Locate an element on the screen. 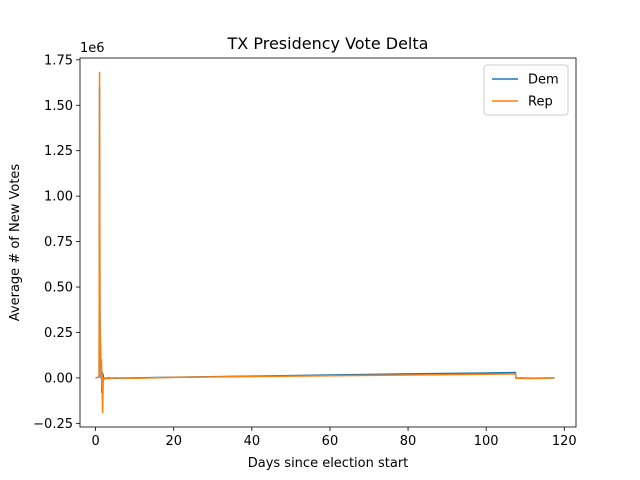 This screenshot has width=640, height=480. y-tick-label: −0.25 is located at coordinates (53, 424).